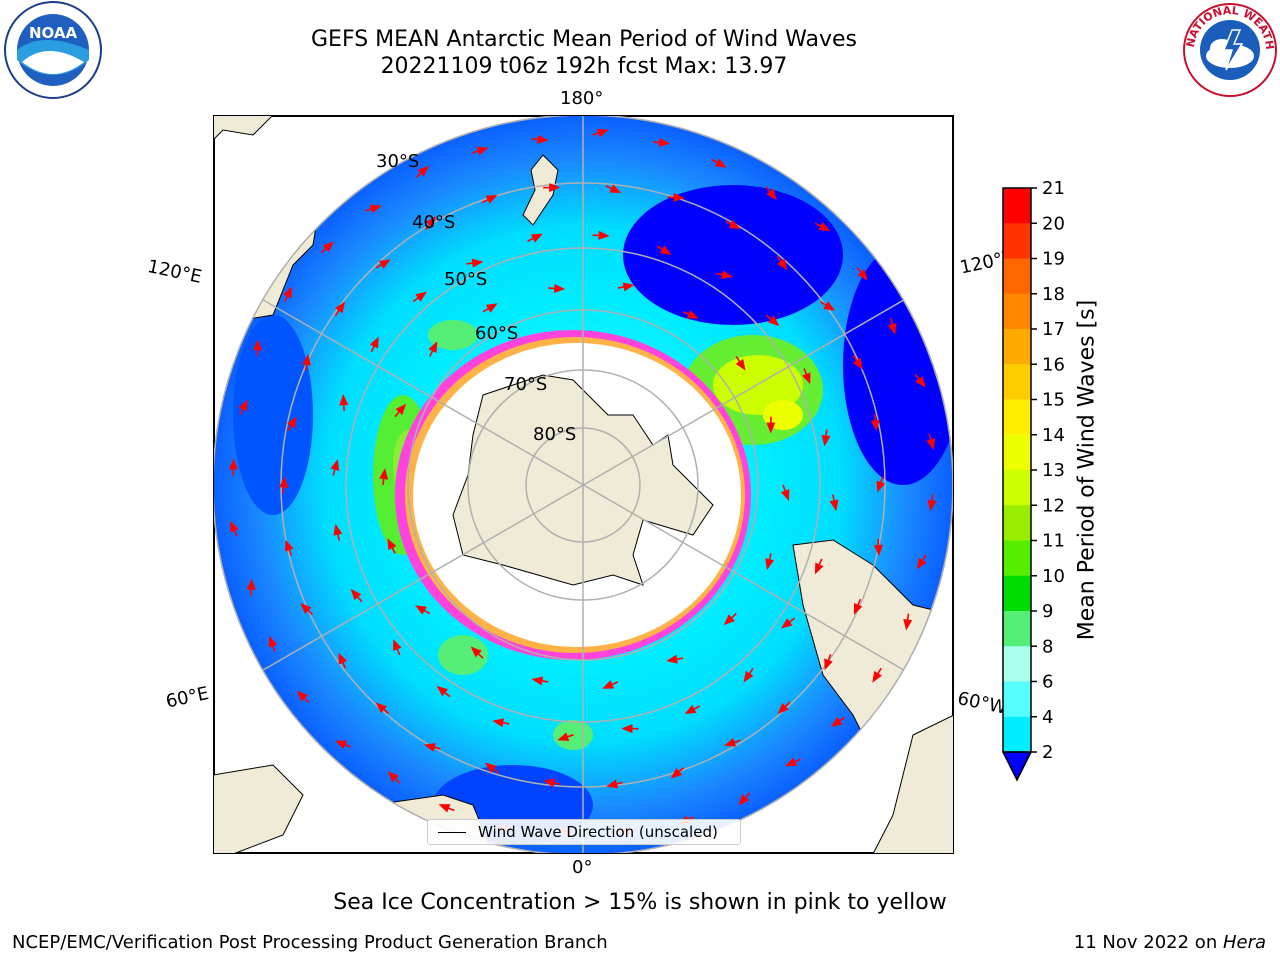 The image size is (1280, 960). What do you see at coordinates (1047, 646) in the screenshot?
I see `colorbar-tick-label: 8` at bounding box center [1047, 646].